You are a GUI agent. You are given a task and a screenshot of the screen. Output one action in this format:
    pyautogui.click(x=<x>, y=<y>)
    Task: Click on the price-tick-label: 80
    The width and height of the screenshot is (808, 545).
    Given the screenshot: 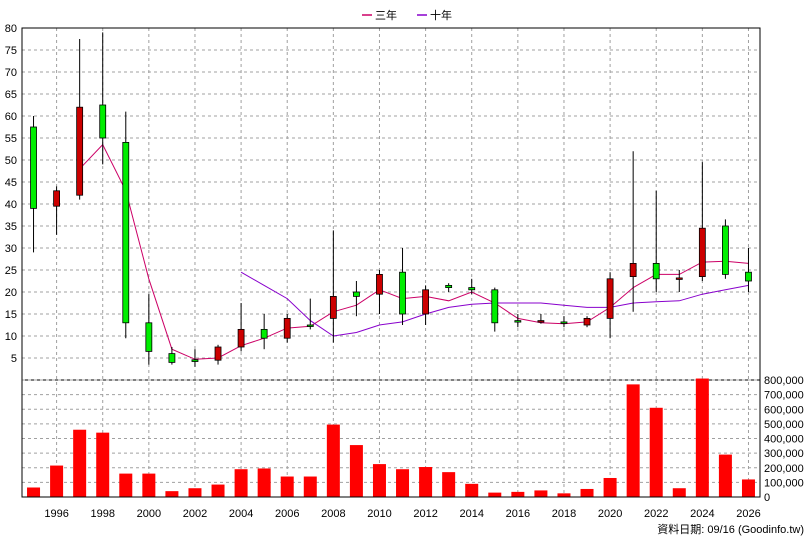 What is the action you would take?
    pyautogui.click(x=11, y=29)
    